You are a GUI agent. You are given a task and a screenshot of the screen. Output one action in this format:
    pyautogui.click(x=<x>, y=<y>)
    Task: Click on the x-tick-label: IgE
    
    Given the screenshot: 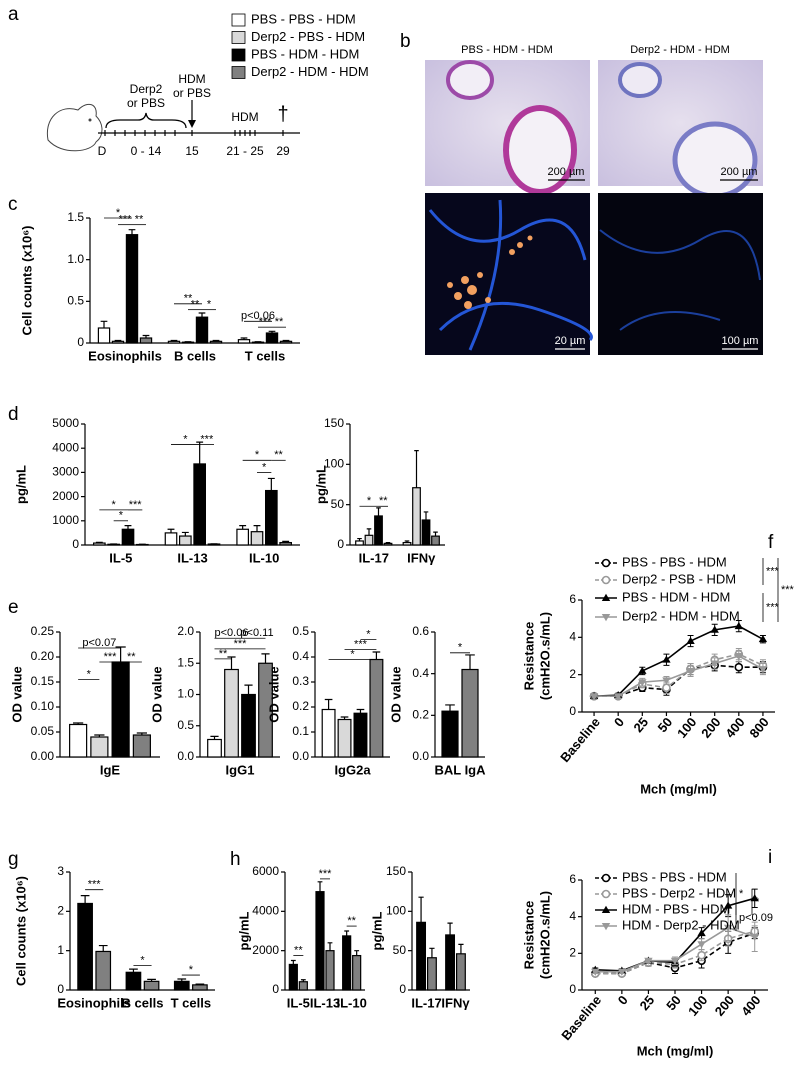 What is the action you would take?
    pyautogui.click(x=110, y=769)
    